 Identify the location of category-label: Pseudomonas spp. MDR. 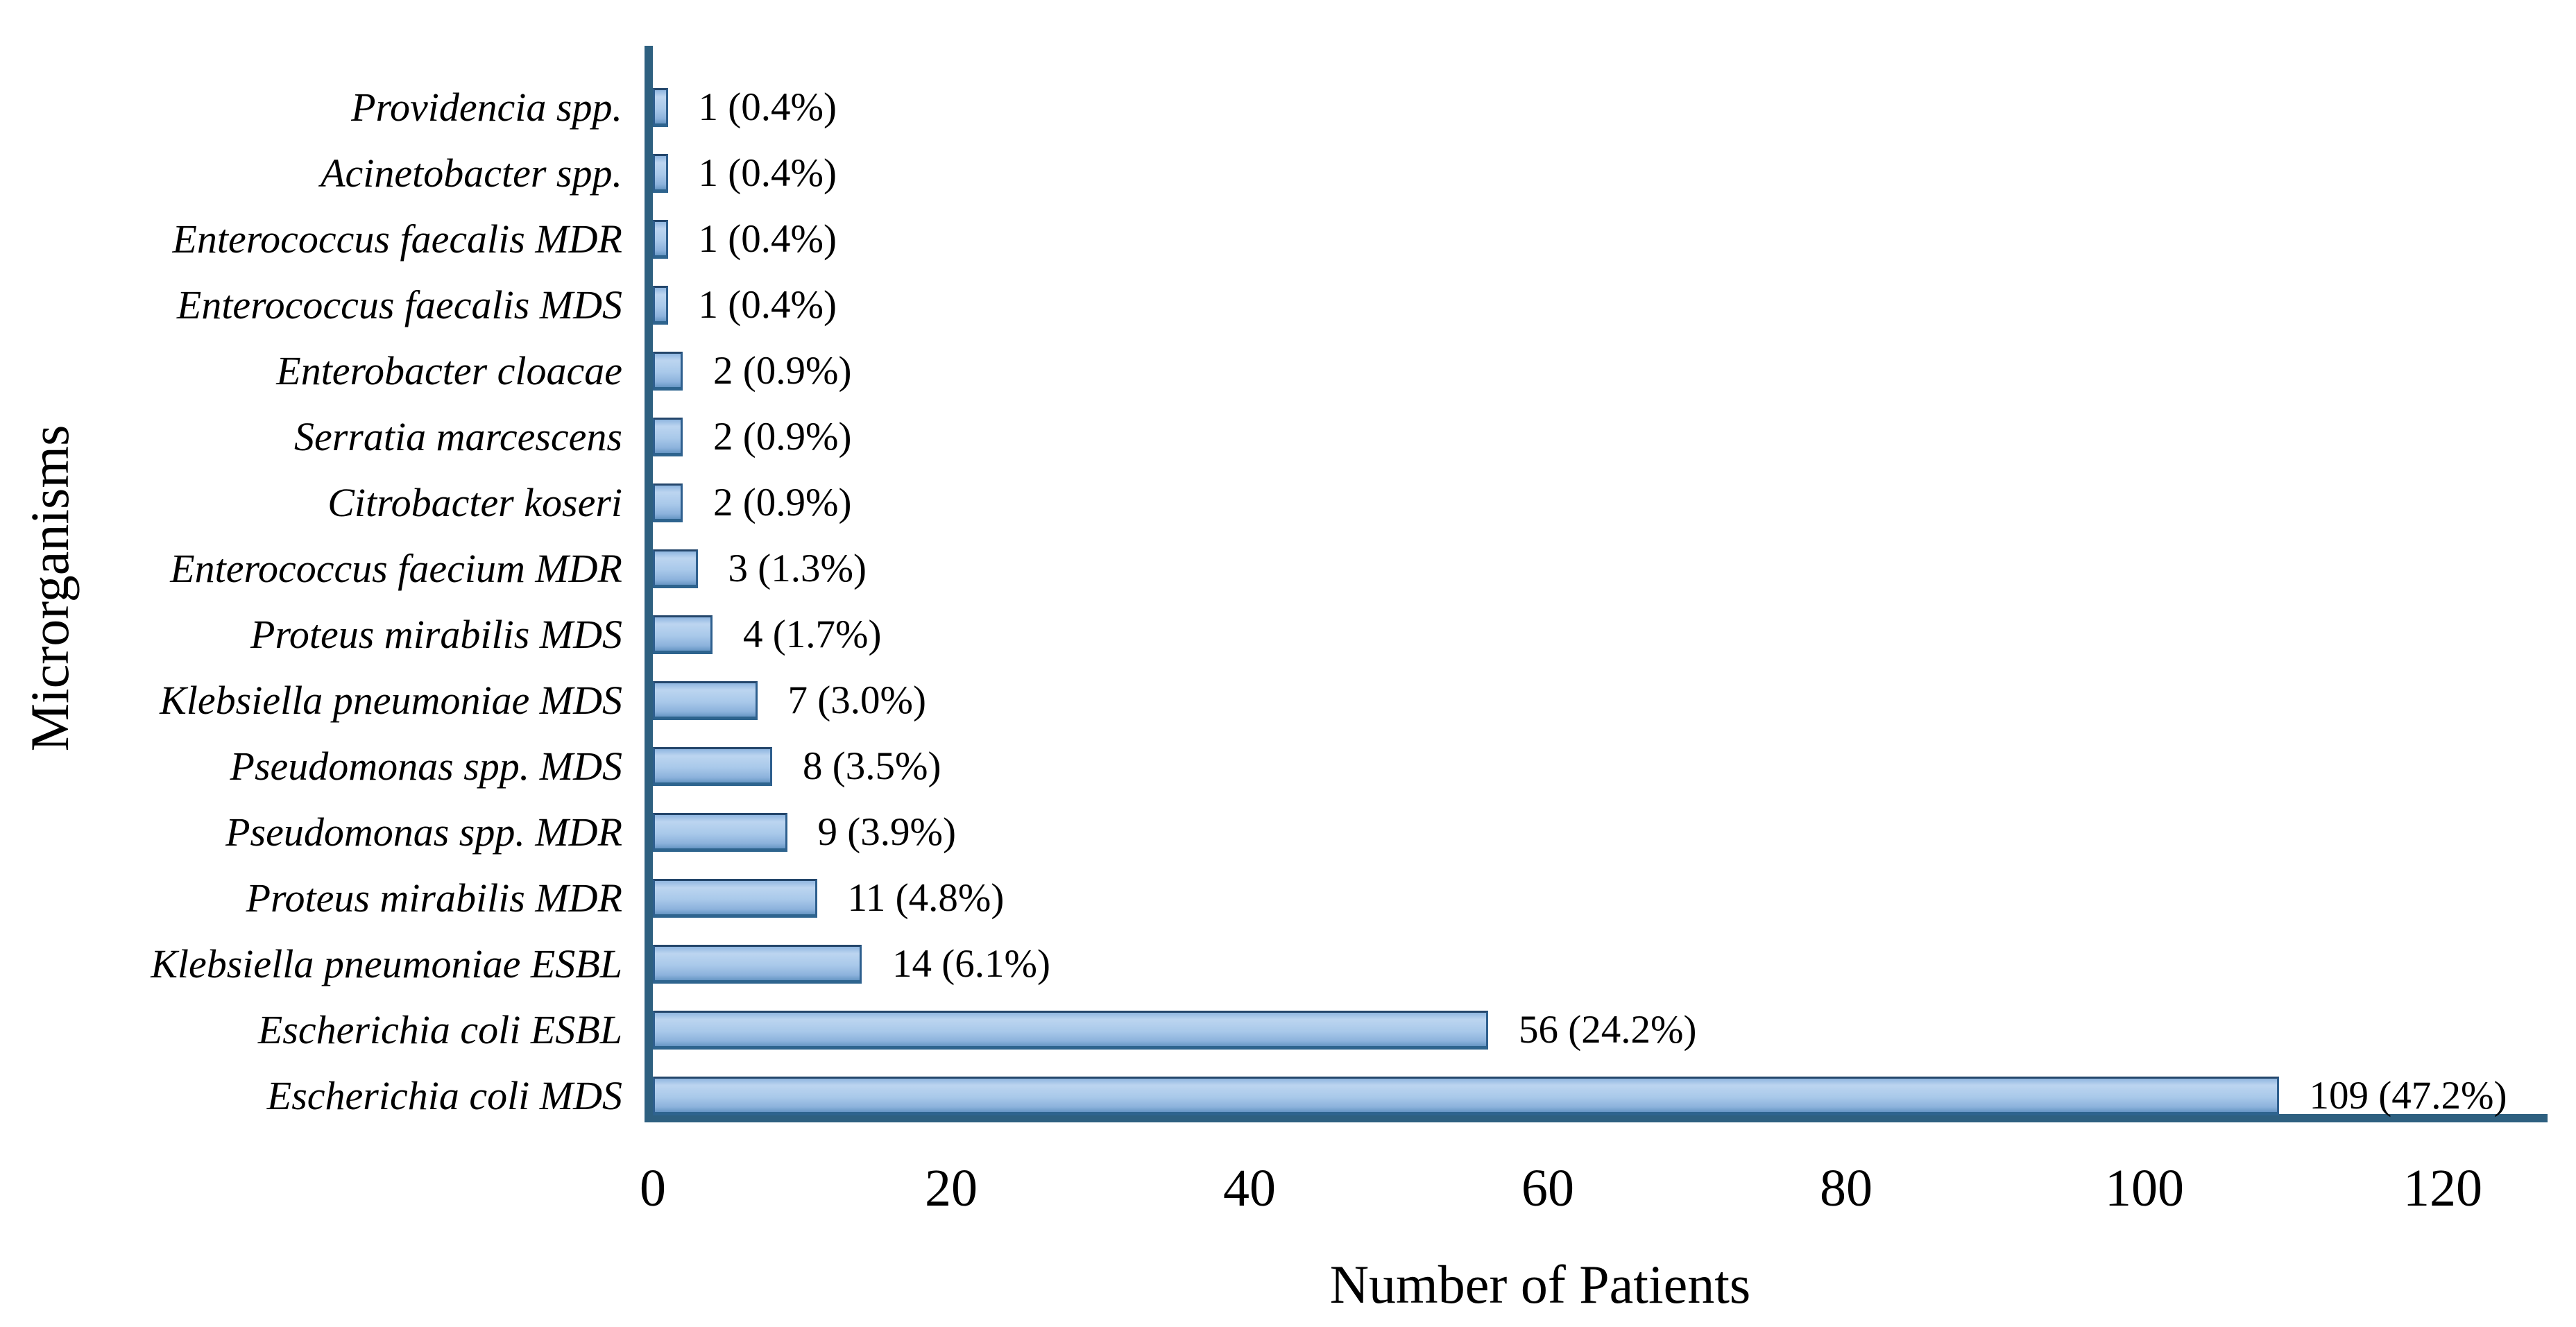
(423, 833).